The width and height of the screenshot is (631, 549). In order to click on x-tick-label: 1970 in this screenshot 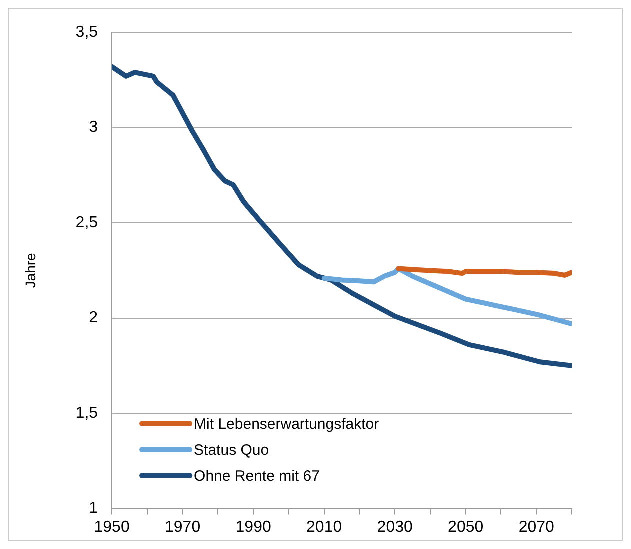, I will do `click(183, 527)`.